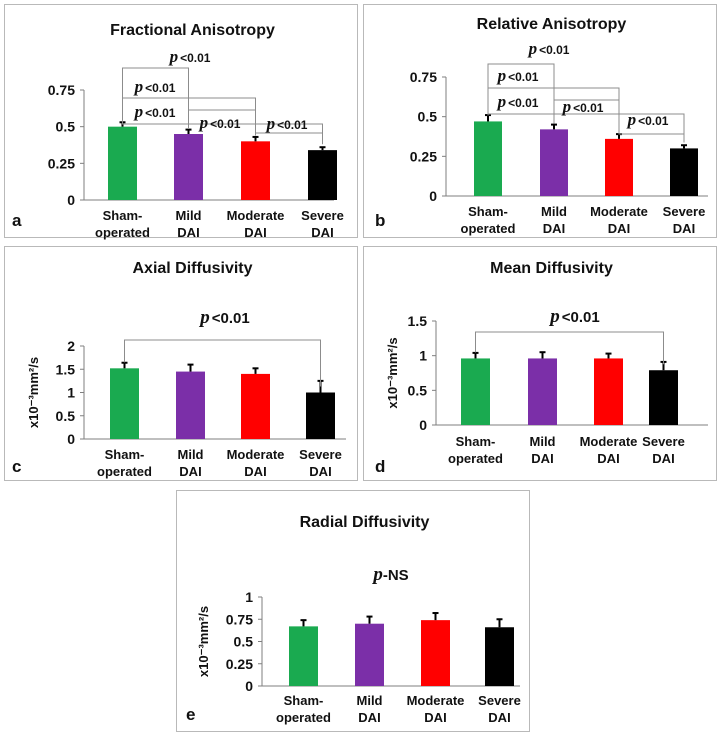 This screenshot has width=720, height=735. What do you see at coordinates (418, 321) in the screenshot?
I see `y-tick-label: 1.5` at bounding box center [418, 321].